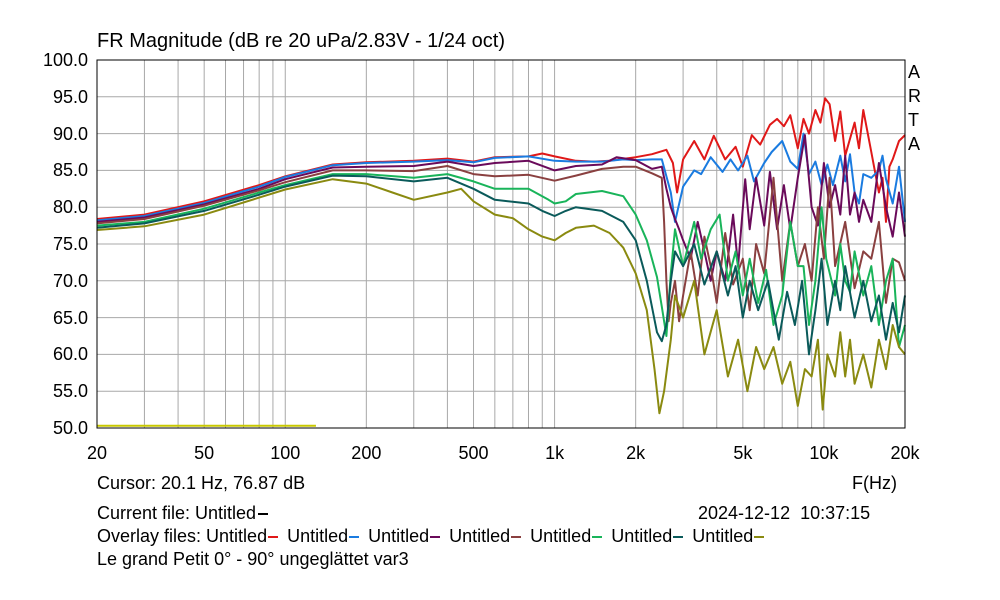  I want to click on x-tick-label: 20, so click(97, 453).